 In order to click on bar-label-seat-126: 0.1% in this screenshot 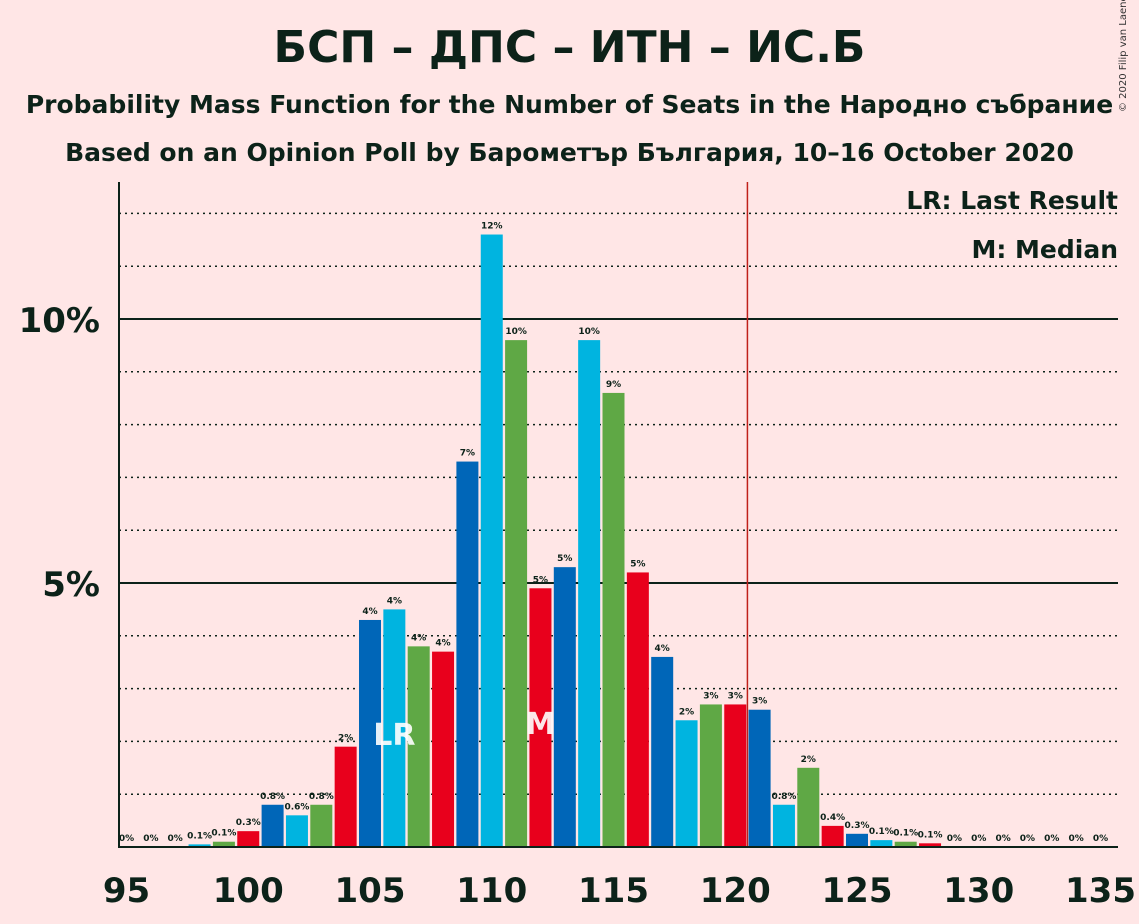, I will do `click(881, 832)`.